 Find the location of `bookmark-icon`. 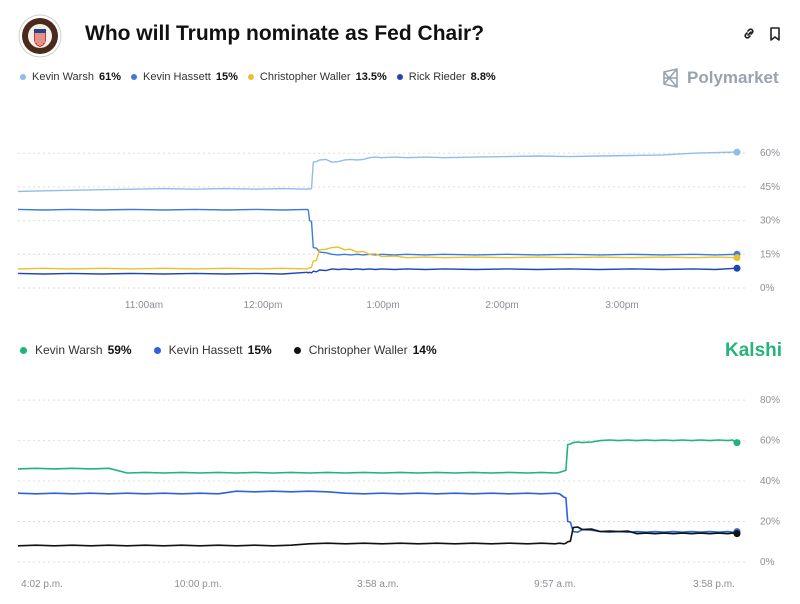

bookmark-icon is located at coordinates (775, 34).